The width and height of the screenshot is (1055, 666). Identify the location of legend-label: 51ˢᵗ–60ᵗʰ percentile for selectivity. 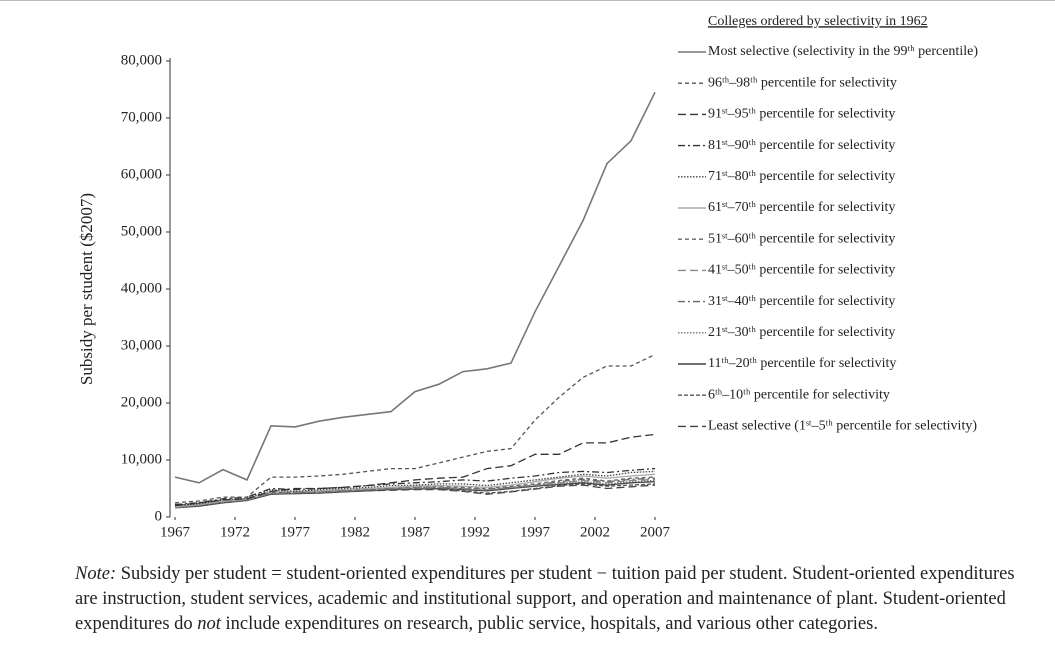
(801, 238).